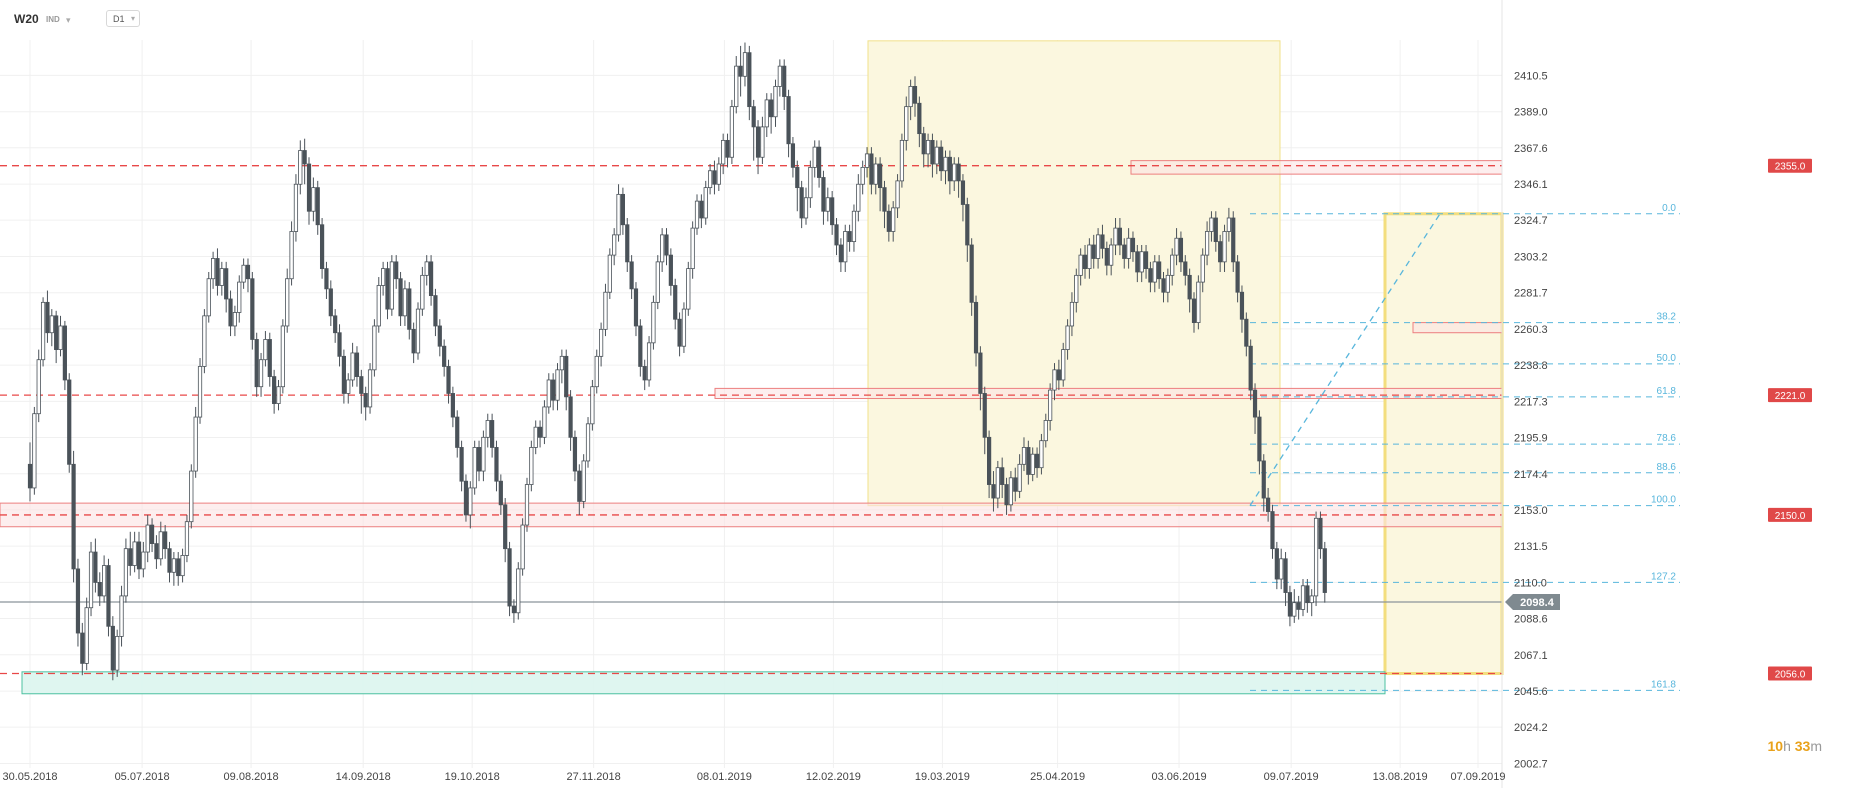 This screenshot has width=1866, height=788. I want to click on date-tick-label: 30.05.2018, so click(29, 777).